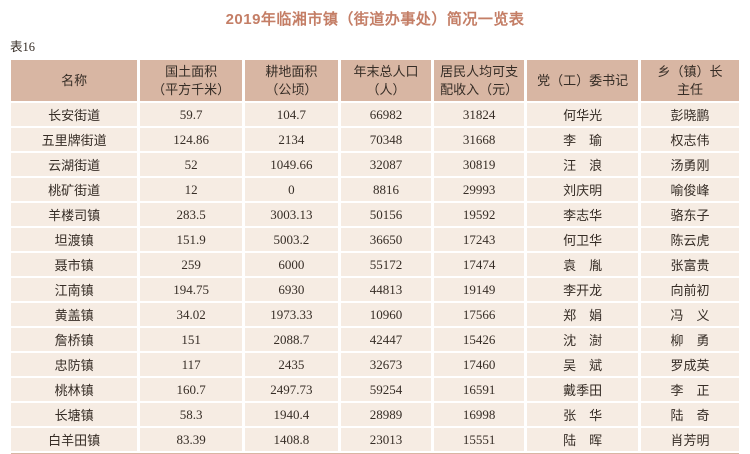 This screenshot has height=454, width=750. What do you see at coordinates (74, 214) in the screenshot?
I see `cell-name: 羊楼司镇` at bounding box center [74, 214].